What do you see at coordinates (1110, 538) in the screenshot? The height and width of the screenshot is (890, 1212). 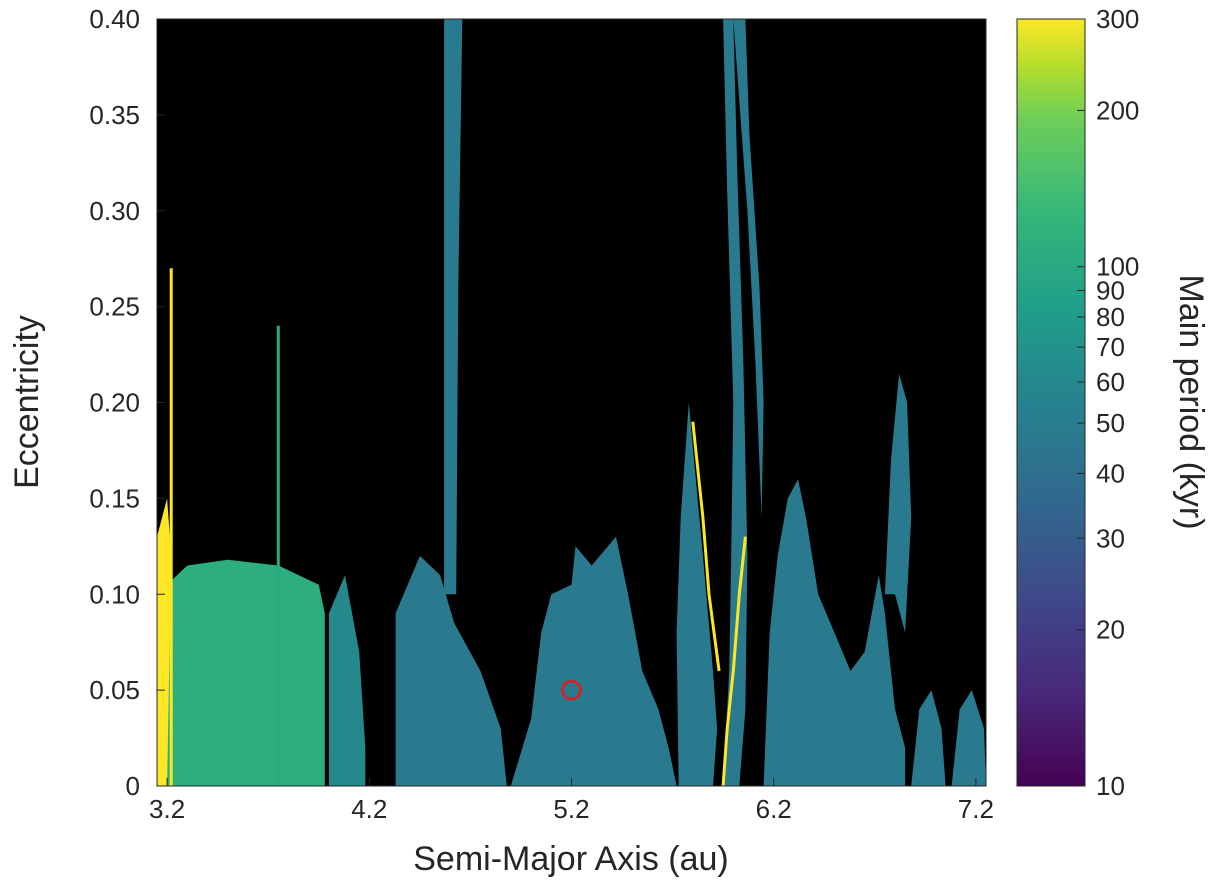 I see `colorbar-tick-label: 30` at bounding box center [1110, 538].